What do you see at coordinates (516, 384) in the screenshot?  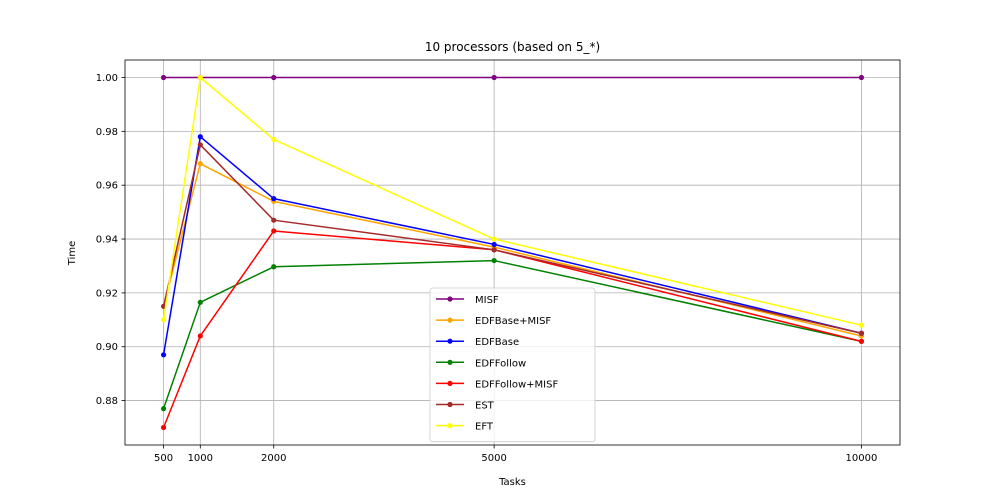 I see `legend-label: EDFFollow+MISF` at bounding box center [516, 384].